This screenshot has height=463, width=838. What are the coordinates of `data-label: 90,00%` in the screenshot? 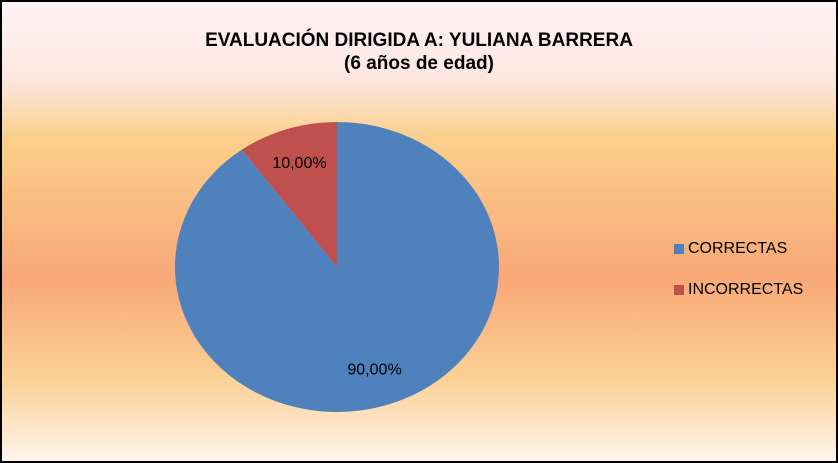 It's located at (374, 370).